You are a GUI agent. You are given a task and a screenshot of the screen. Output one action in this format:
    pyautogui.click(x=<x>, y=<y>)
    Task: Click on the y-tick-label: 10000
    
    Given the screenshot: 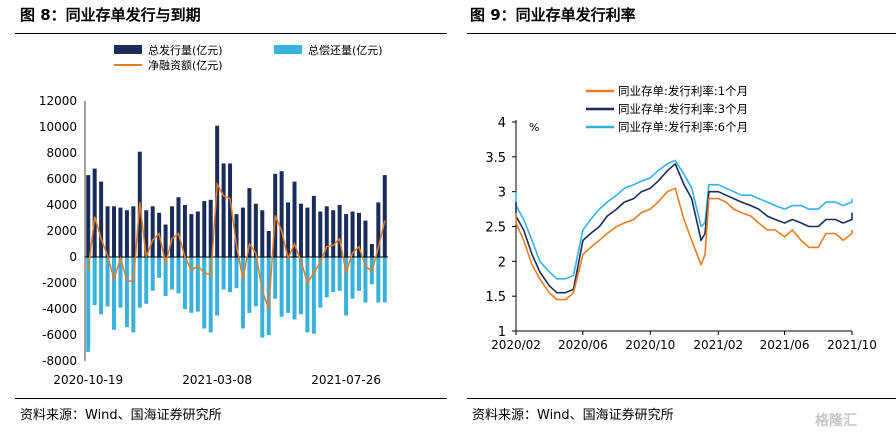 What is the action you would take?
    pyautogui.click(x=58, y=127)
    